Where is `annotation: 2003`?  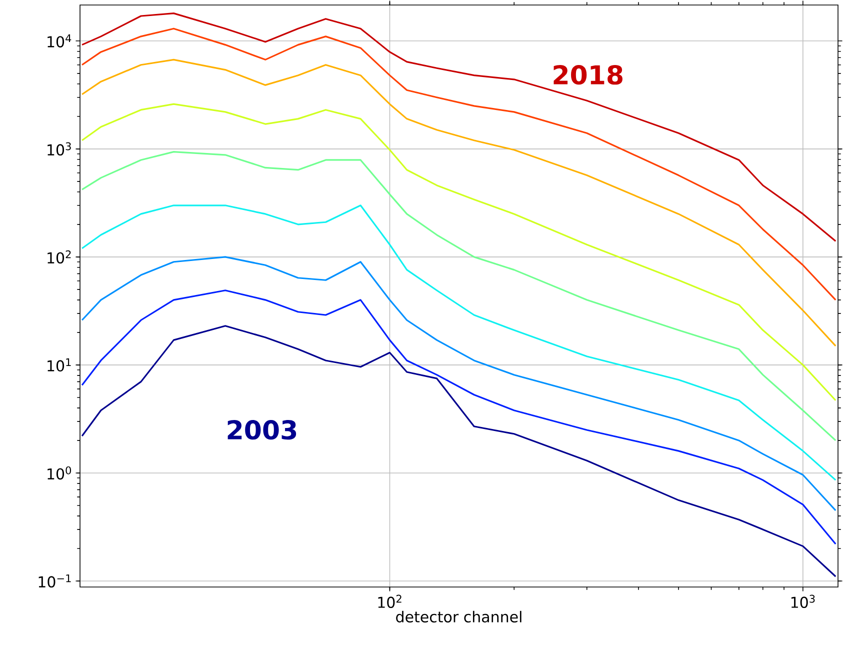 annotation: 2003 is located at coordinates (262, 430).